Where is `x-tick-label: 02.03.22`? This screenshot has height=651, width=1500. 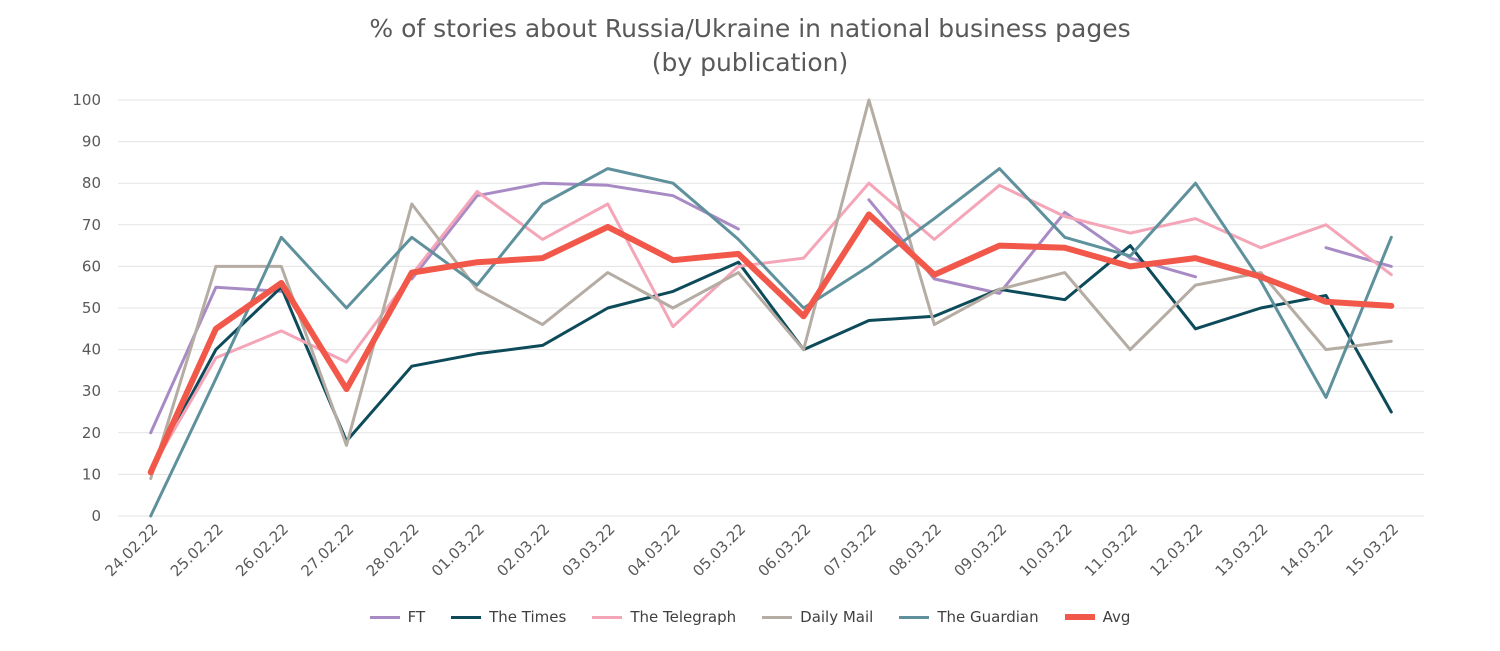 x-tick-label: 02.03.22 is located at coordinates (523, 550).